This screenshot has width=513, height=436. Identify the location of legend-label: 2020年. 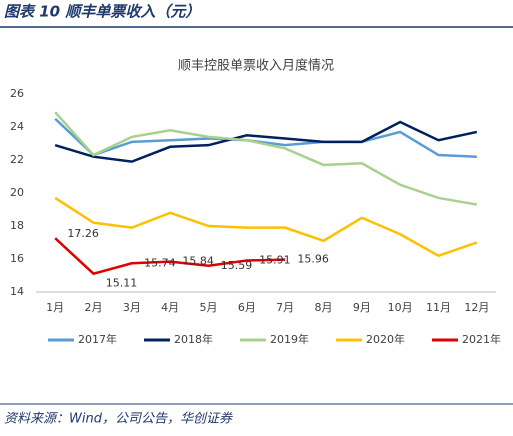
(385, 339).